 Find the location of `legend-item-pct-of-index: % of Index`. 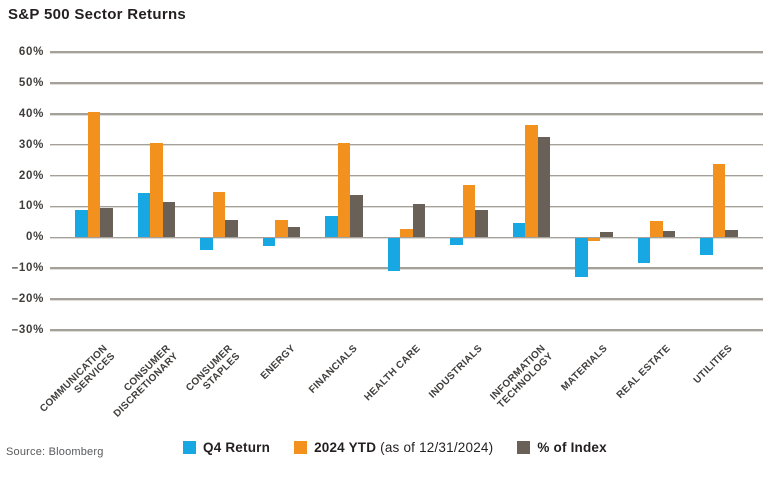

legend-item-pct-of-index: % of Index is located at coordinates (562, 447).